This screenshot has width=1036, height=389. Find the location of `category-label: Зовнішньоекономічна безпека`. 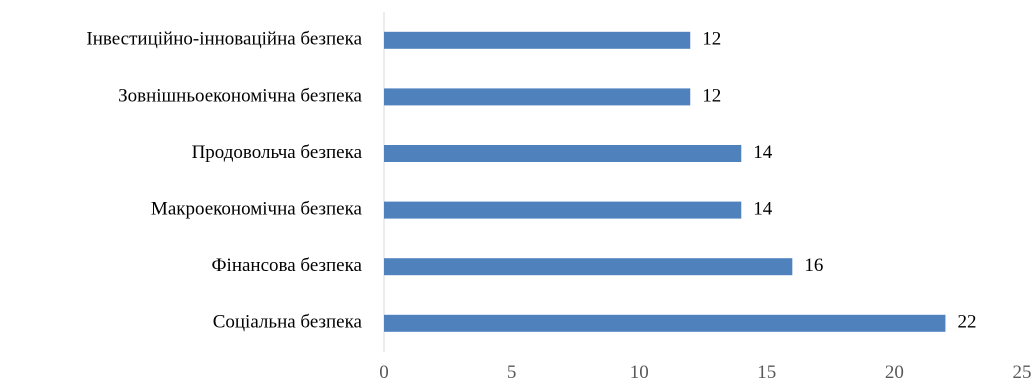

category-label: Зовнішньоекономічна безпека is located at coordinates (240, 95).